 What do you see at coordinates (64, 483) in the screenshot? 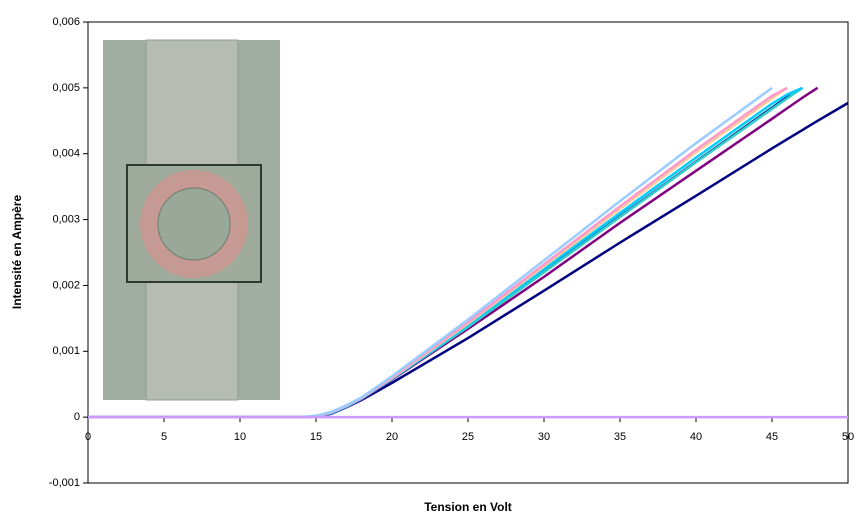
I see `y-tick-label: -0,001` at bounding box center [64, 483].